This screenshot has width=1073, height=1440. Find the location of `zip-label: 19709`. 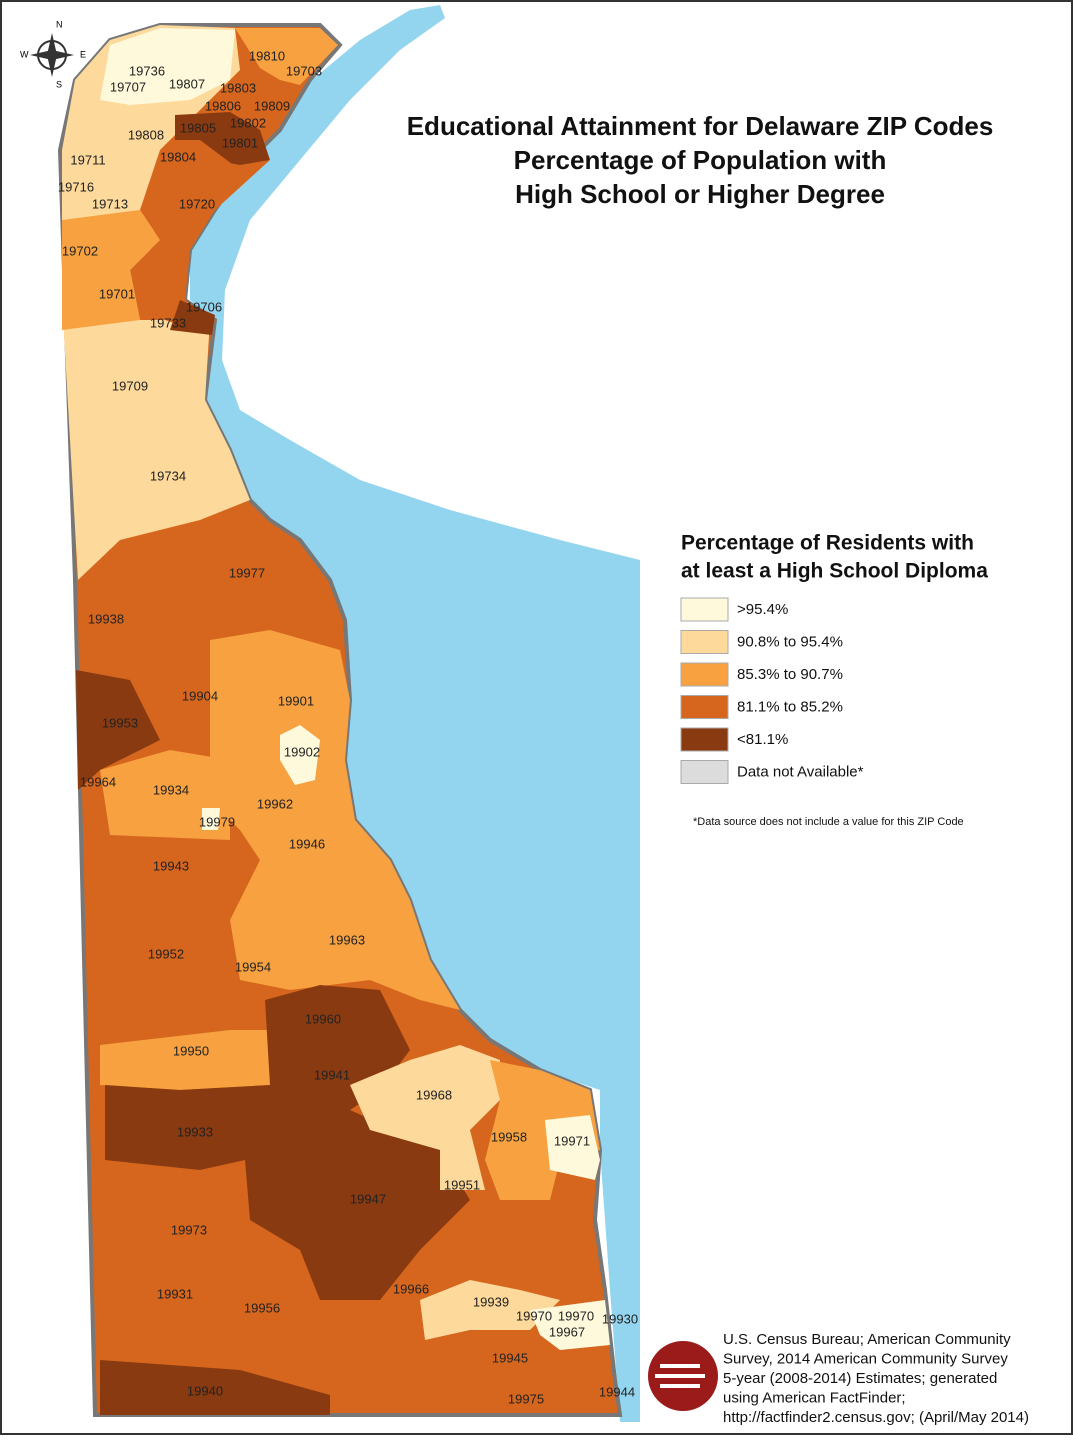

zip-label: 19709 is located at coordinates (130, 385).